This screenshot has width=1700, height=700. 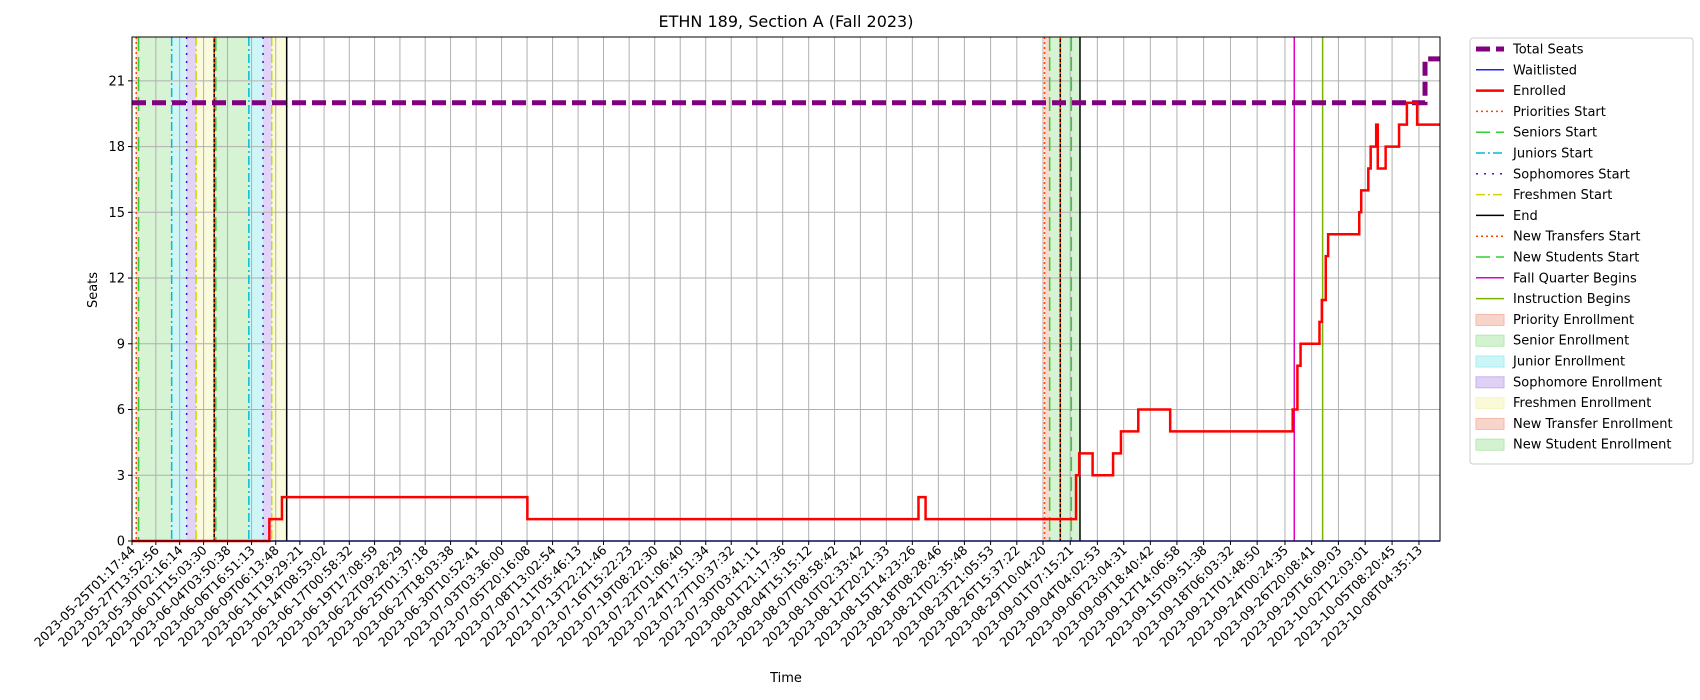 I want to click on x-axis-label: Time, so click(x=785, y=678).